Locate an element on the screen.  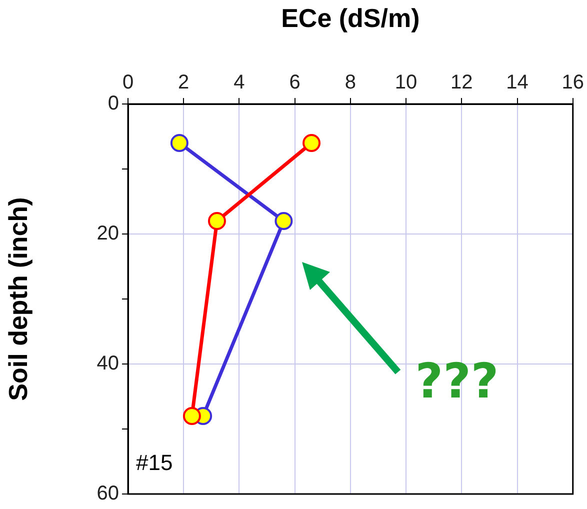
y-tick-label: 60 is located at coordinates (107, 493).